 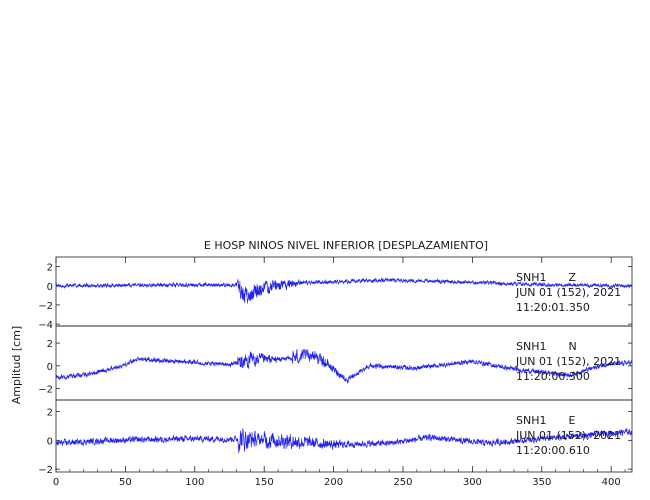 I want to click on panel-frame, so click(x=344, y=436).